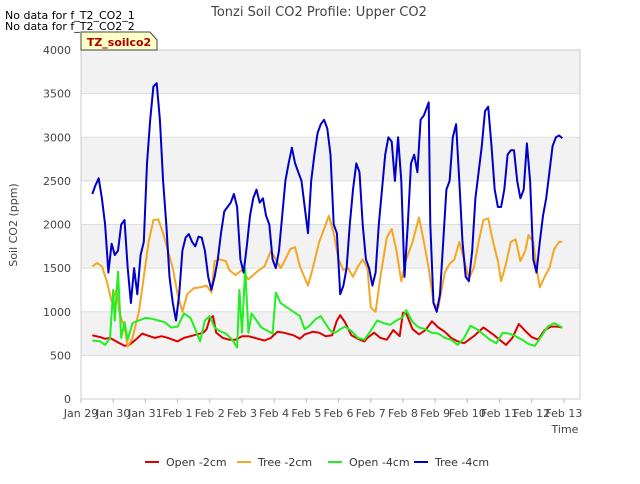 The width and height of the screenshot is (640, 484). I want to click on y-tick-label: 500, so click(60, 355).